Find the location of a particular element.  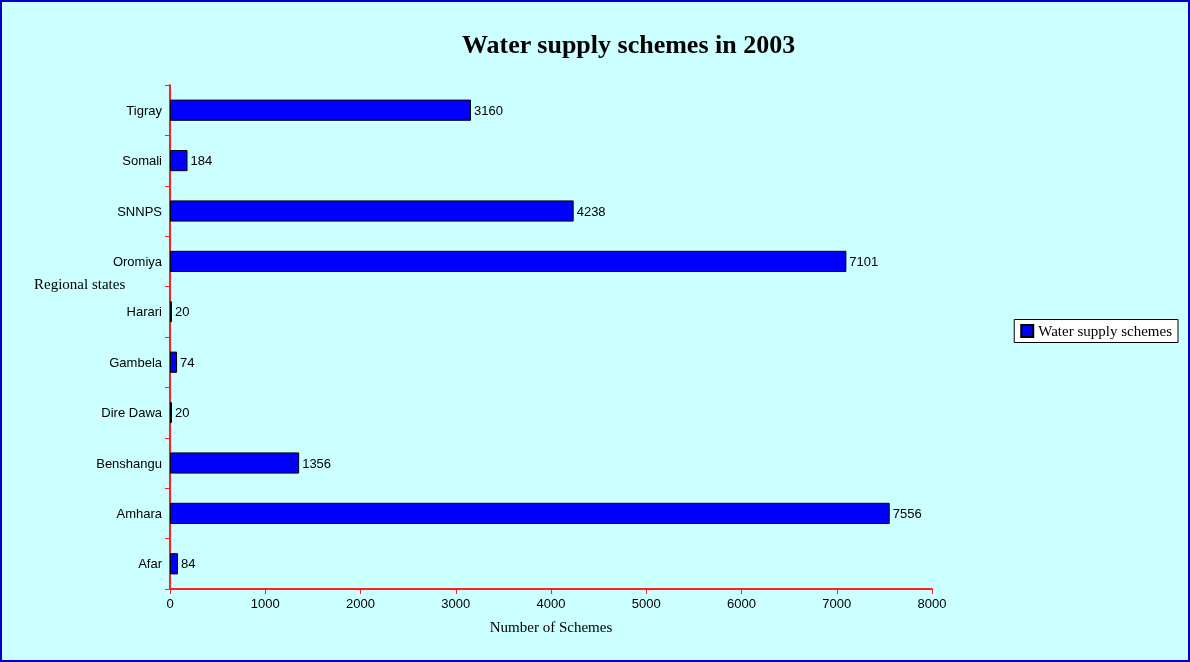

x-axis-title: Number of Schemes is located at coordinates (551, 626).